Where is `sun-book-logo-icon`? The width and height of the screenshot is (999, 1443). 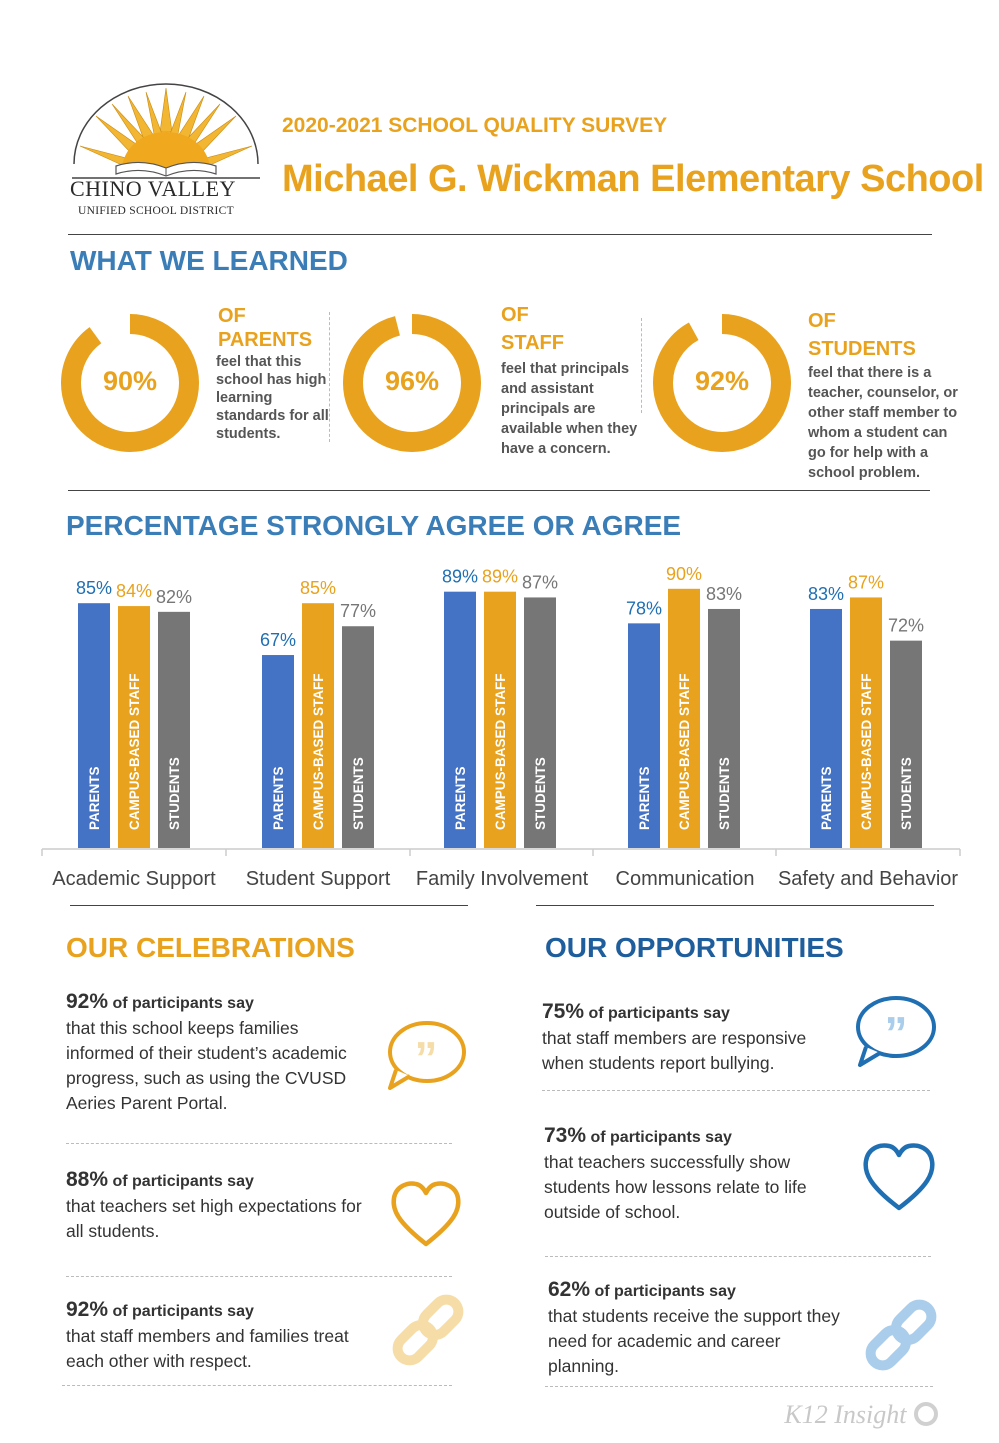
sun-book-logo-icon is located at coordinates (166, 131).